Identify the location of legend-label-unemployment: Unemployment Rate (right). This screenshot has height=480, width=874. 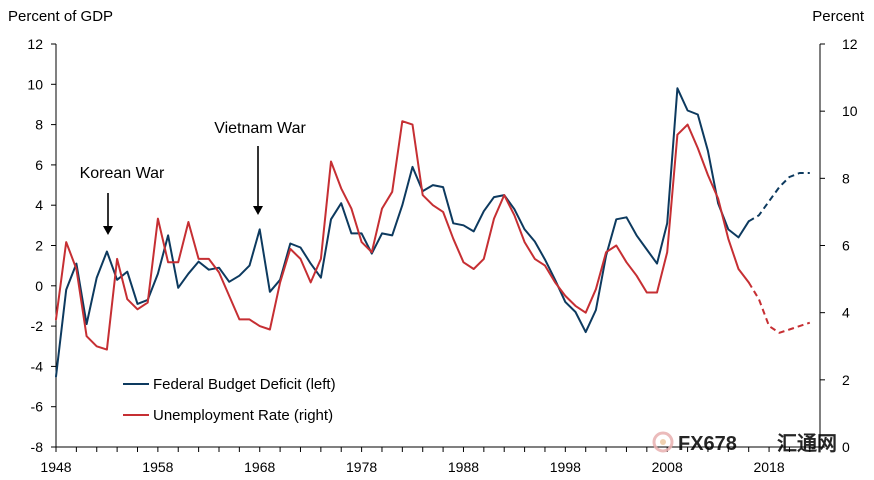
(243, 415).